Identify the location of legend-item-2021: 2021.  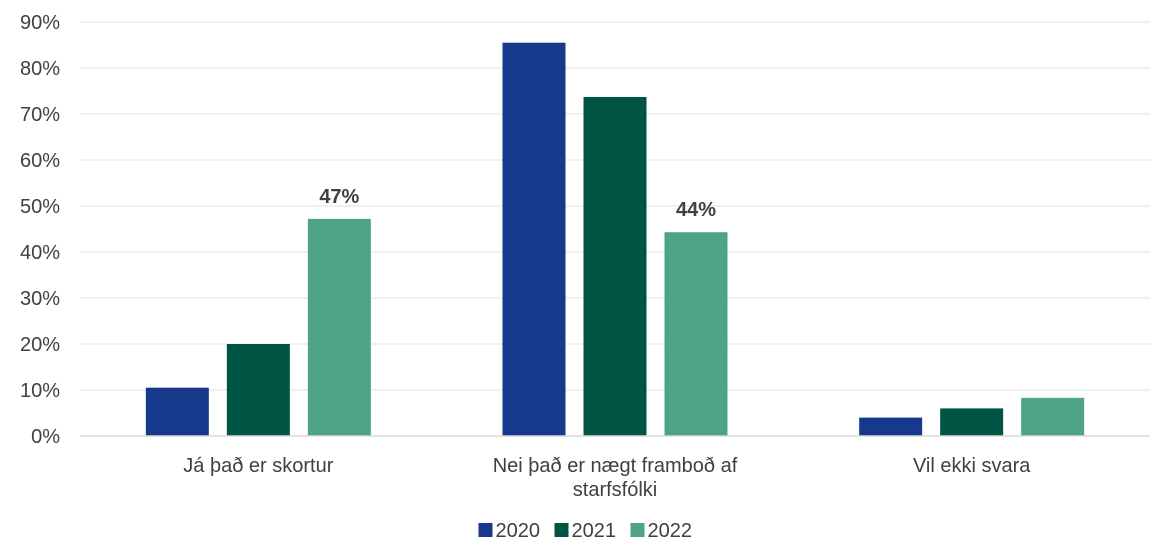
(585, 531).